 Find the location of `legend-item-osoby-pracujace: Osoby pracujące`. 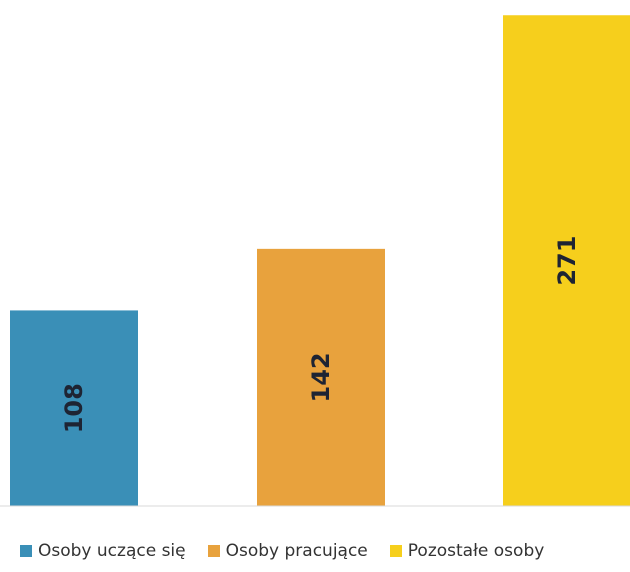

legend-item-osoby-pracujace: Osoby pracujące is located at coordinates (287, 551).